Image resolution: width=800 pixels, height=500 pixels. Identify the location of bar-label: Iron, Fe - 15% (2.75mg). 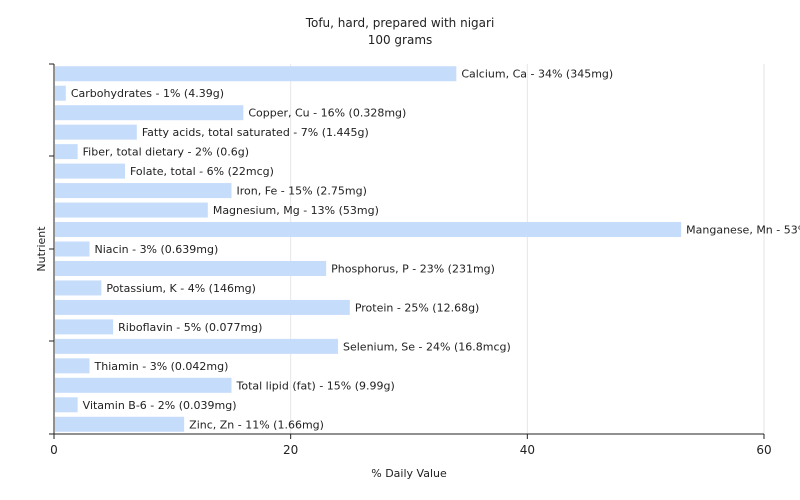
(302, 191).